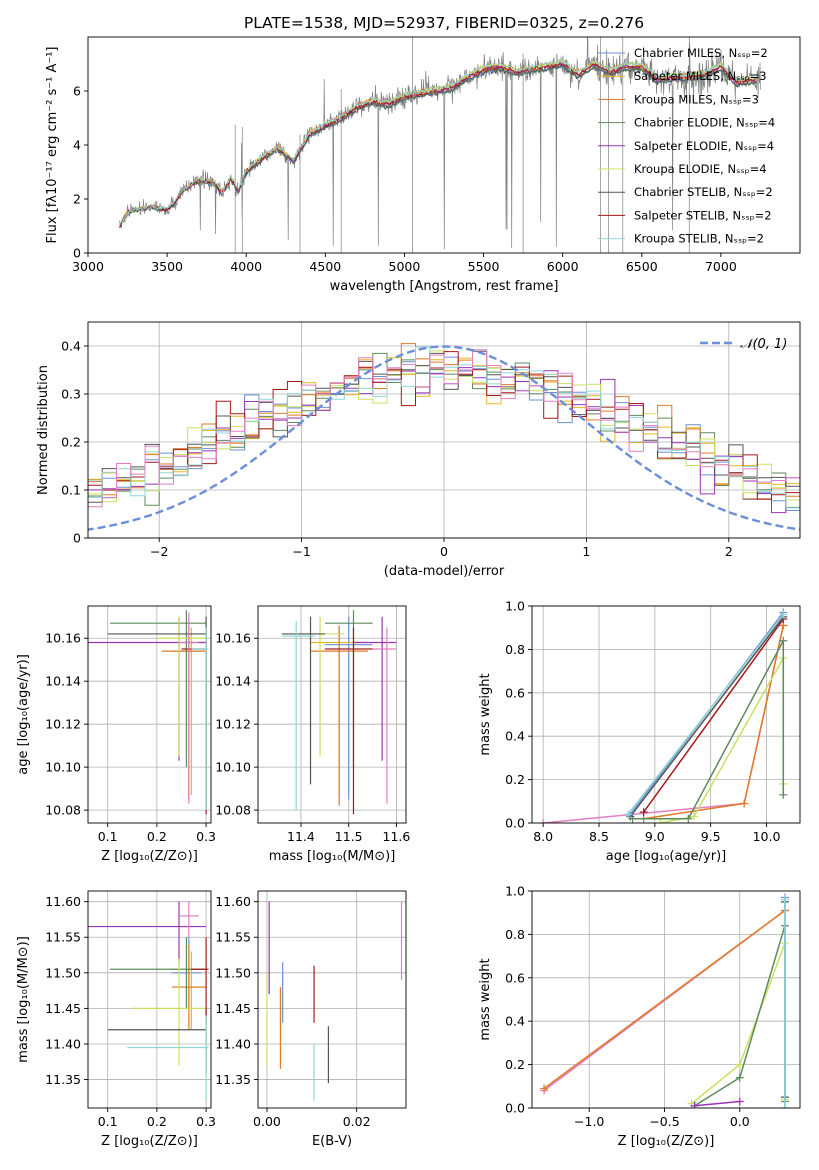 Image resolution: width=819 pixels, height=1170 pixels. I want to click on axes-frame, so click(149, 999).